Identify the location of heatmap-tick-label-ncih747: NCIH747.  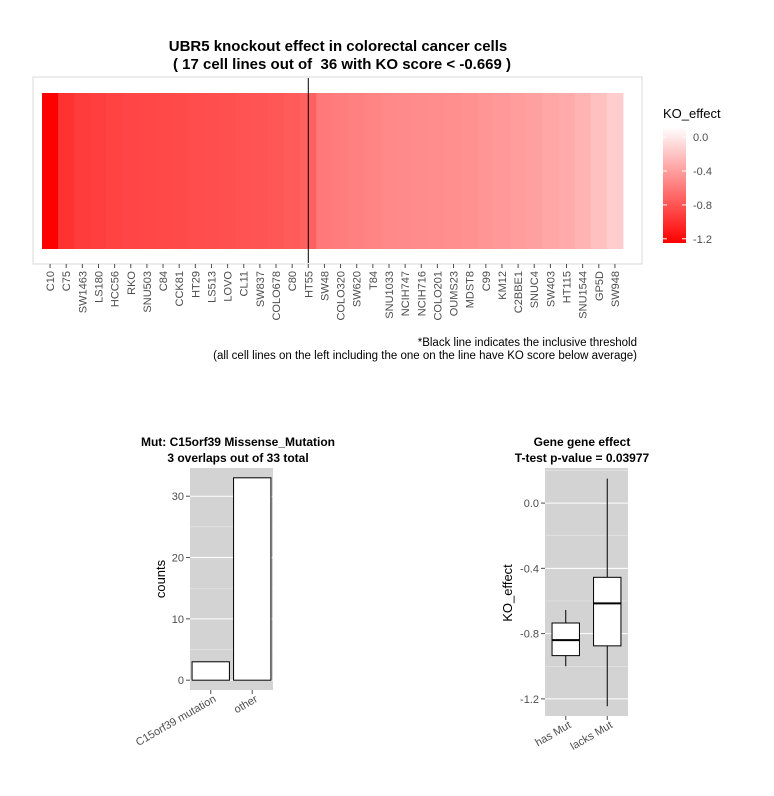
(406, 293).